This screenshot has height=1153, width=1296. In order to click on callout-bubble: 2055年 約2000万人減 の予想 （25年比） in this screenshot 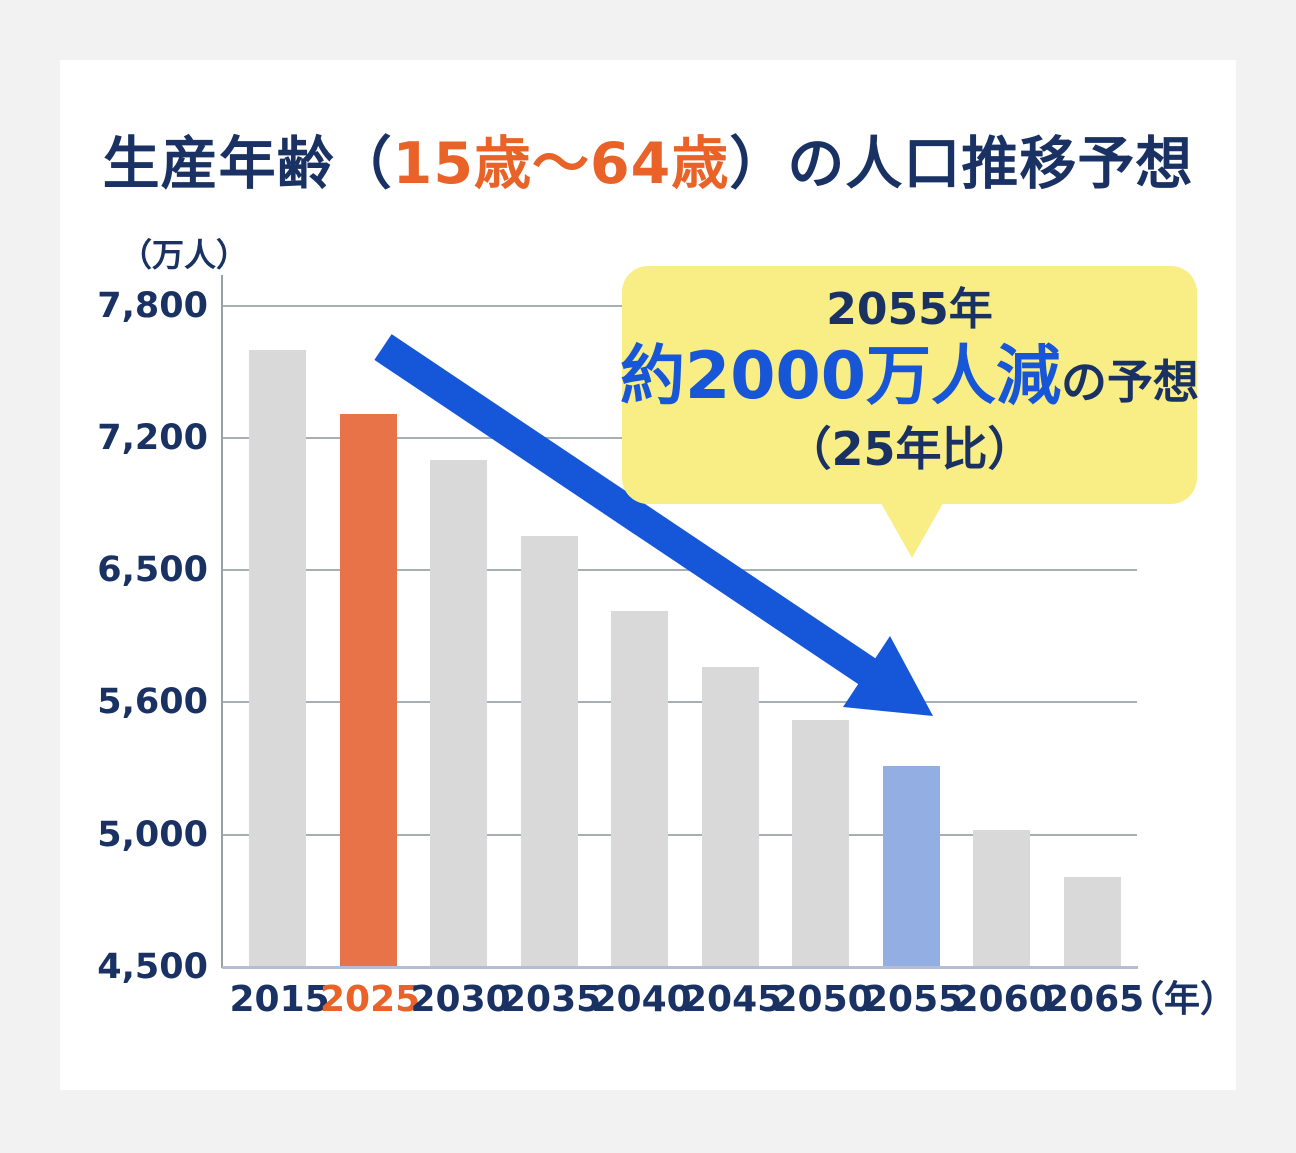, I will do `click(909, 385)`.